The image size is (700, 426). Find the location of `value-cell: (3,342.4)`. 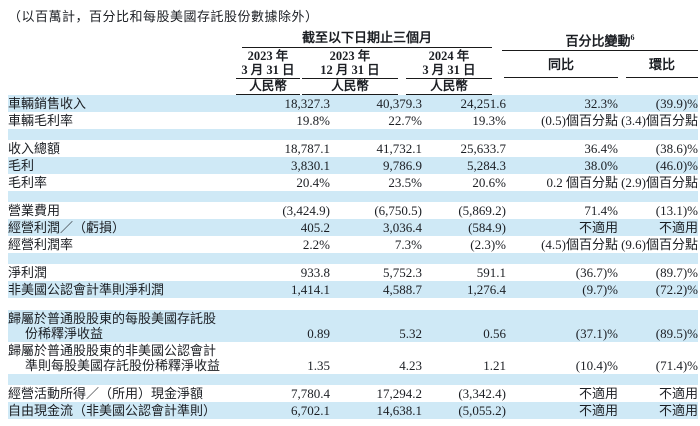

value-cell: (3,342.4) is located at coordinates (482, 393).